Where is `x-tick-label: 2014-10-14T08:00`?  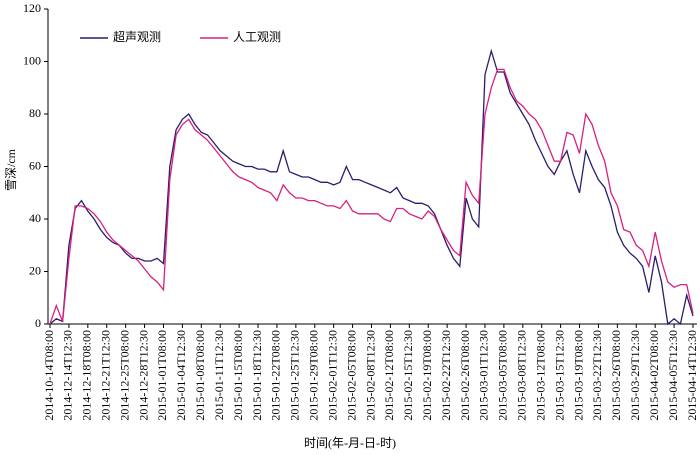 x-tick-label: 2014-10-14T08:00 is located at coordinates (49, 375).